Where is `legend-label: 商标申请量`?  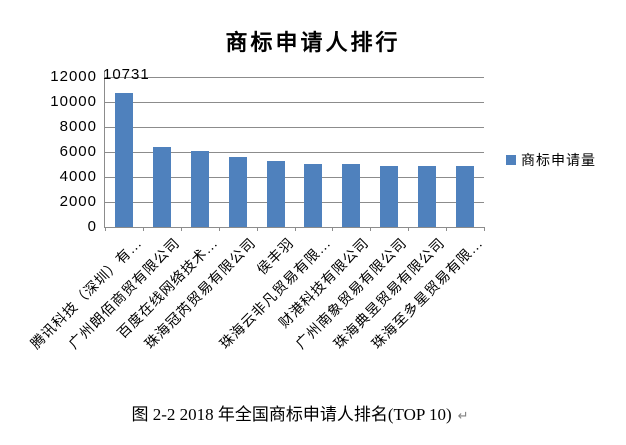 legend-label: 商标申请量 is located at coordinates (558, 161).